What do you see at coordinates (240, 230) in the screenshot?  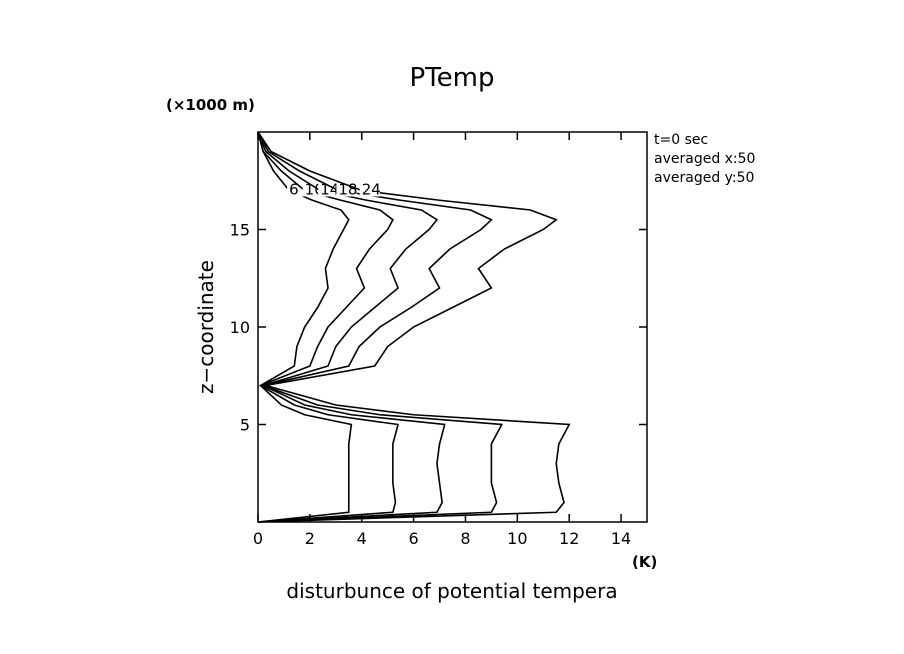 I see `y-tick-label: 15` at bounding box center [240, 230].